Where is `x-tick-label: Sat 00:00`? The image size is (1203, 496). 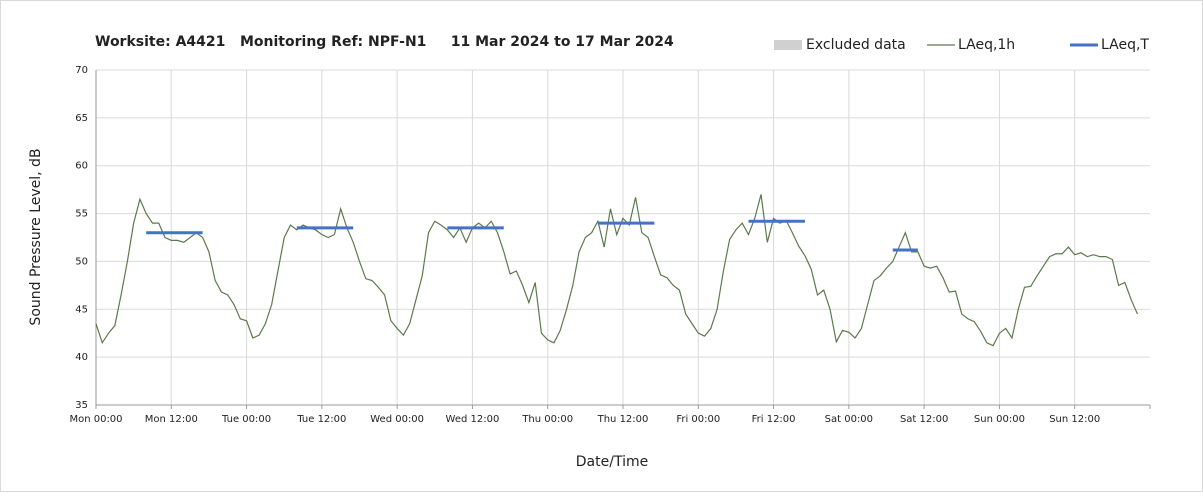 x-tick-label: Sat 00:00 is located at coordinates (849, 419).